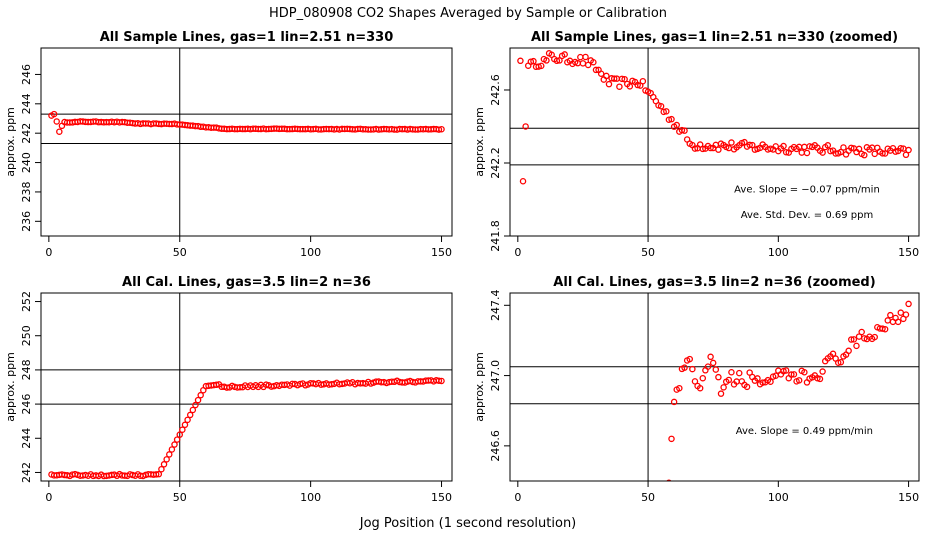 The image size is (936, 540). I want to click on y-tick-label: 252, so click(26, 301).